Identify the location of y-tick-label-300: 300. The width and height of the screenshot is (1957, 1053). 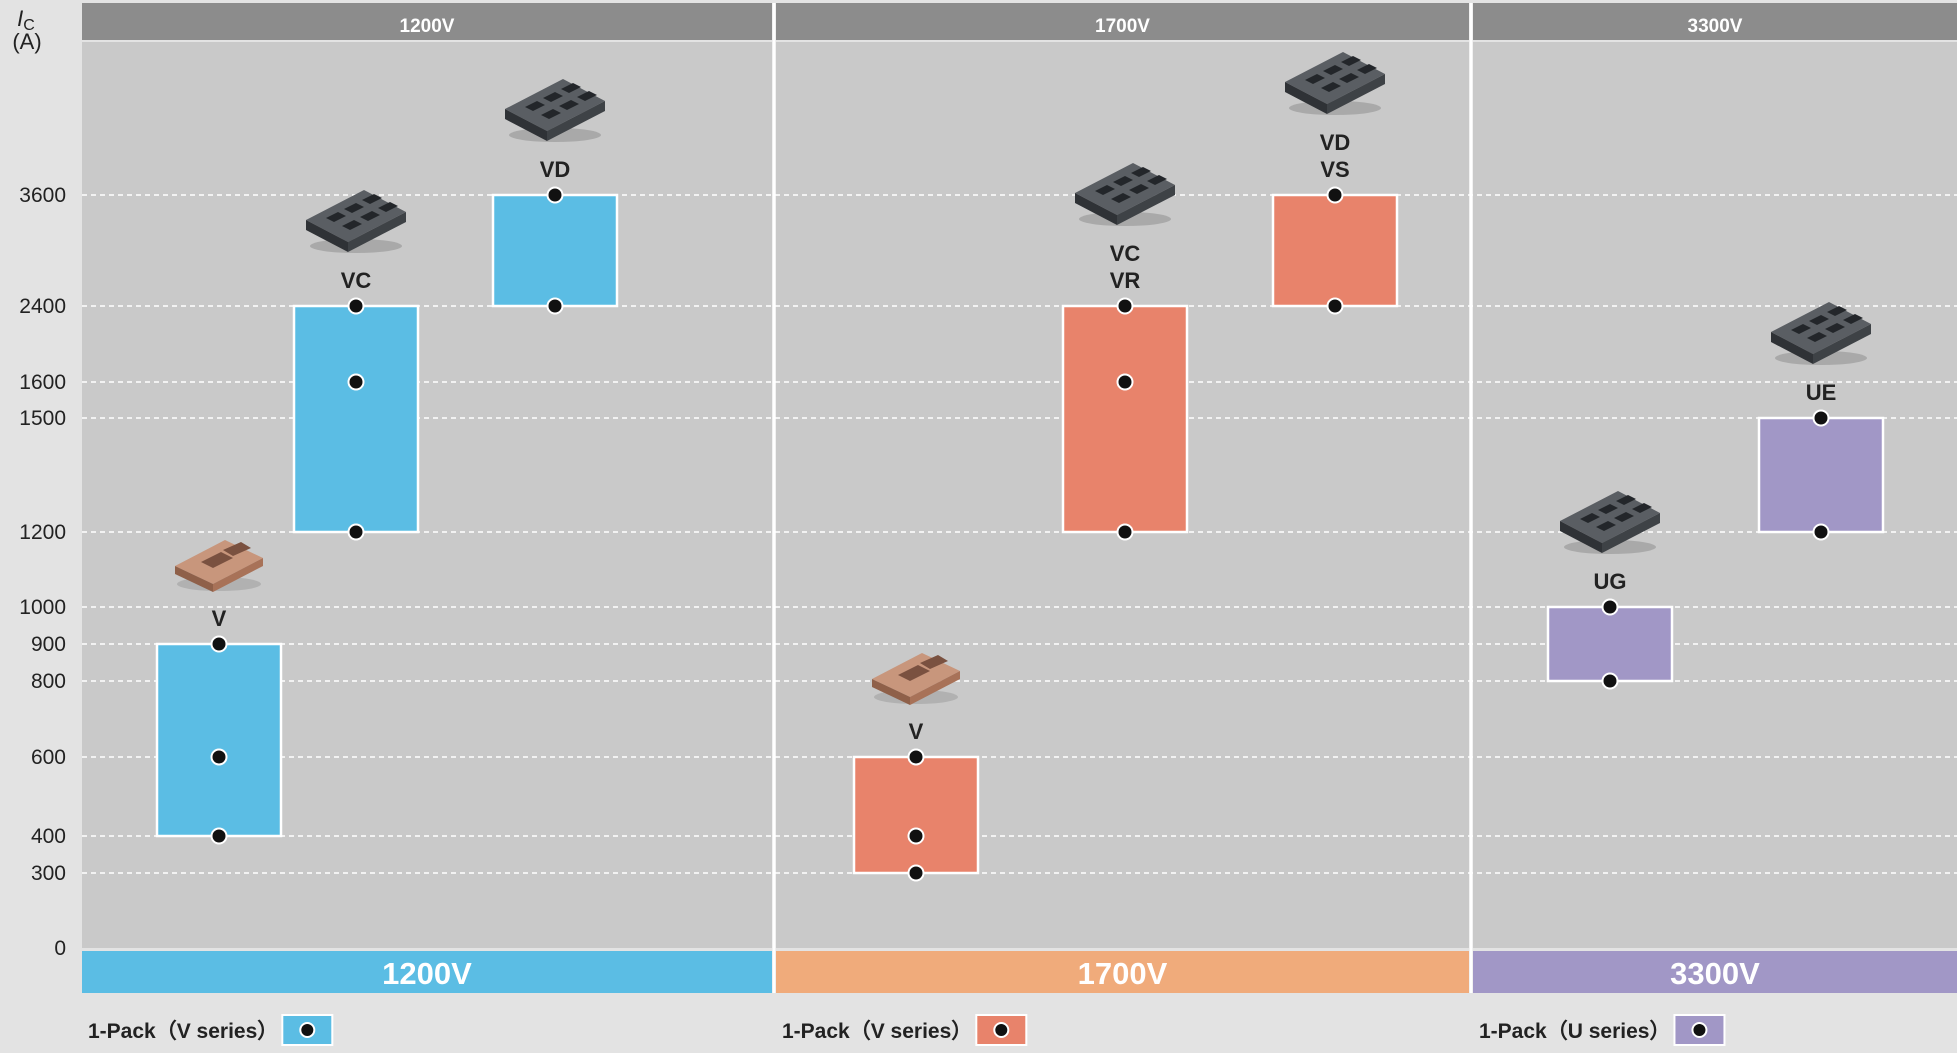
(48, 873).